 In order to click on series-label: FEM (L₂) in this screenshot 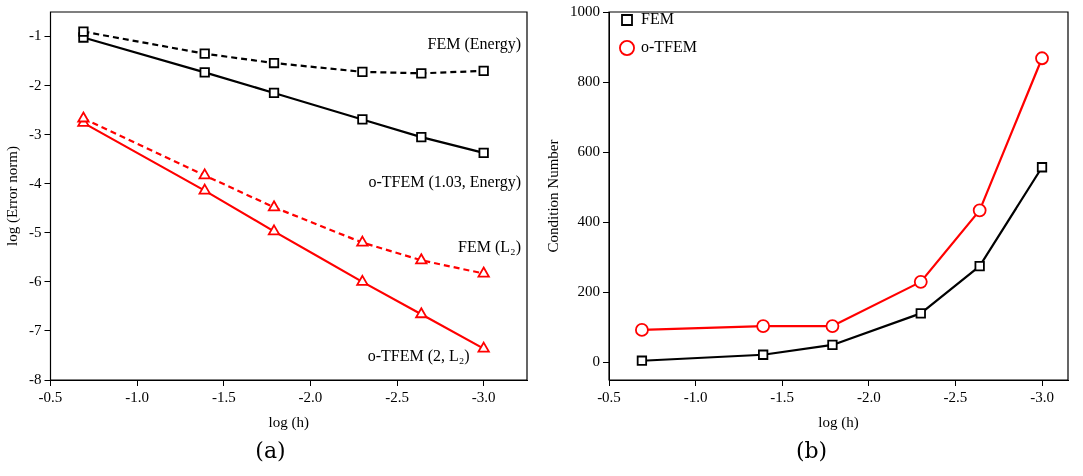, I will do `click(489, 246)`.